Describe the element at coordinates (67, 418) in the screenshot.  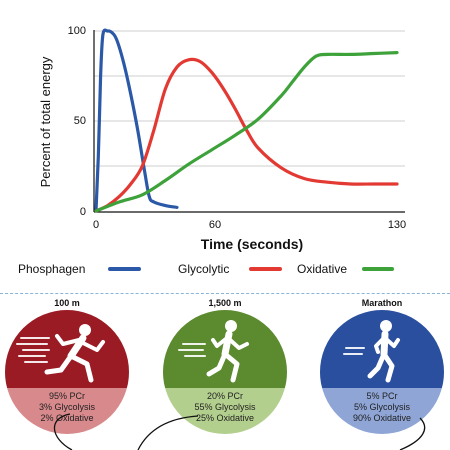
I see `breakdown-oxidative: 2% Oxidative` at that location.